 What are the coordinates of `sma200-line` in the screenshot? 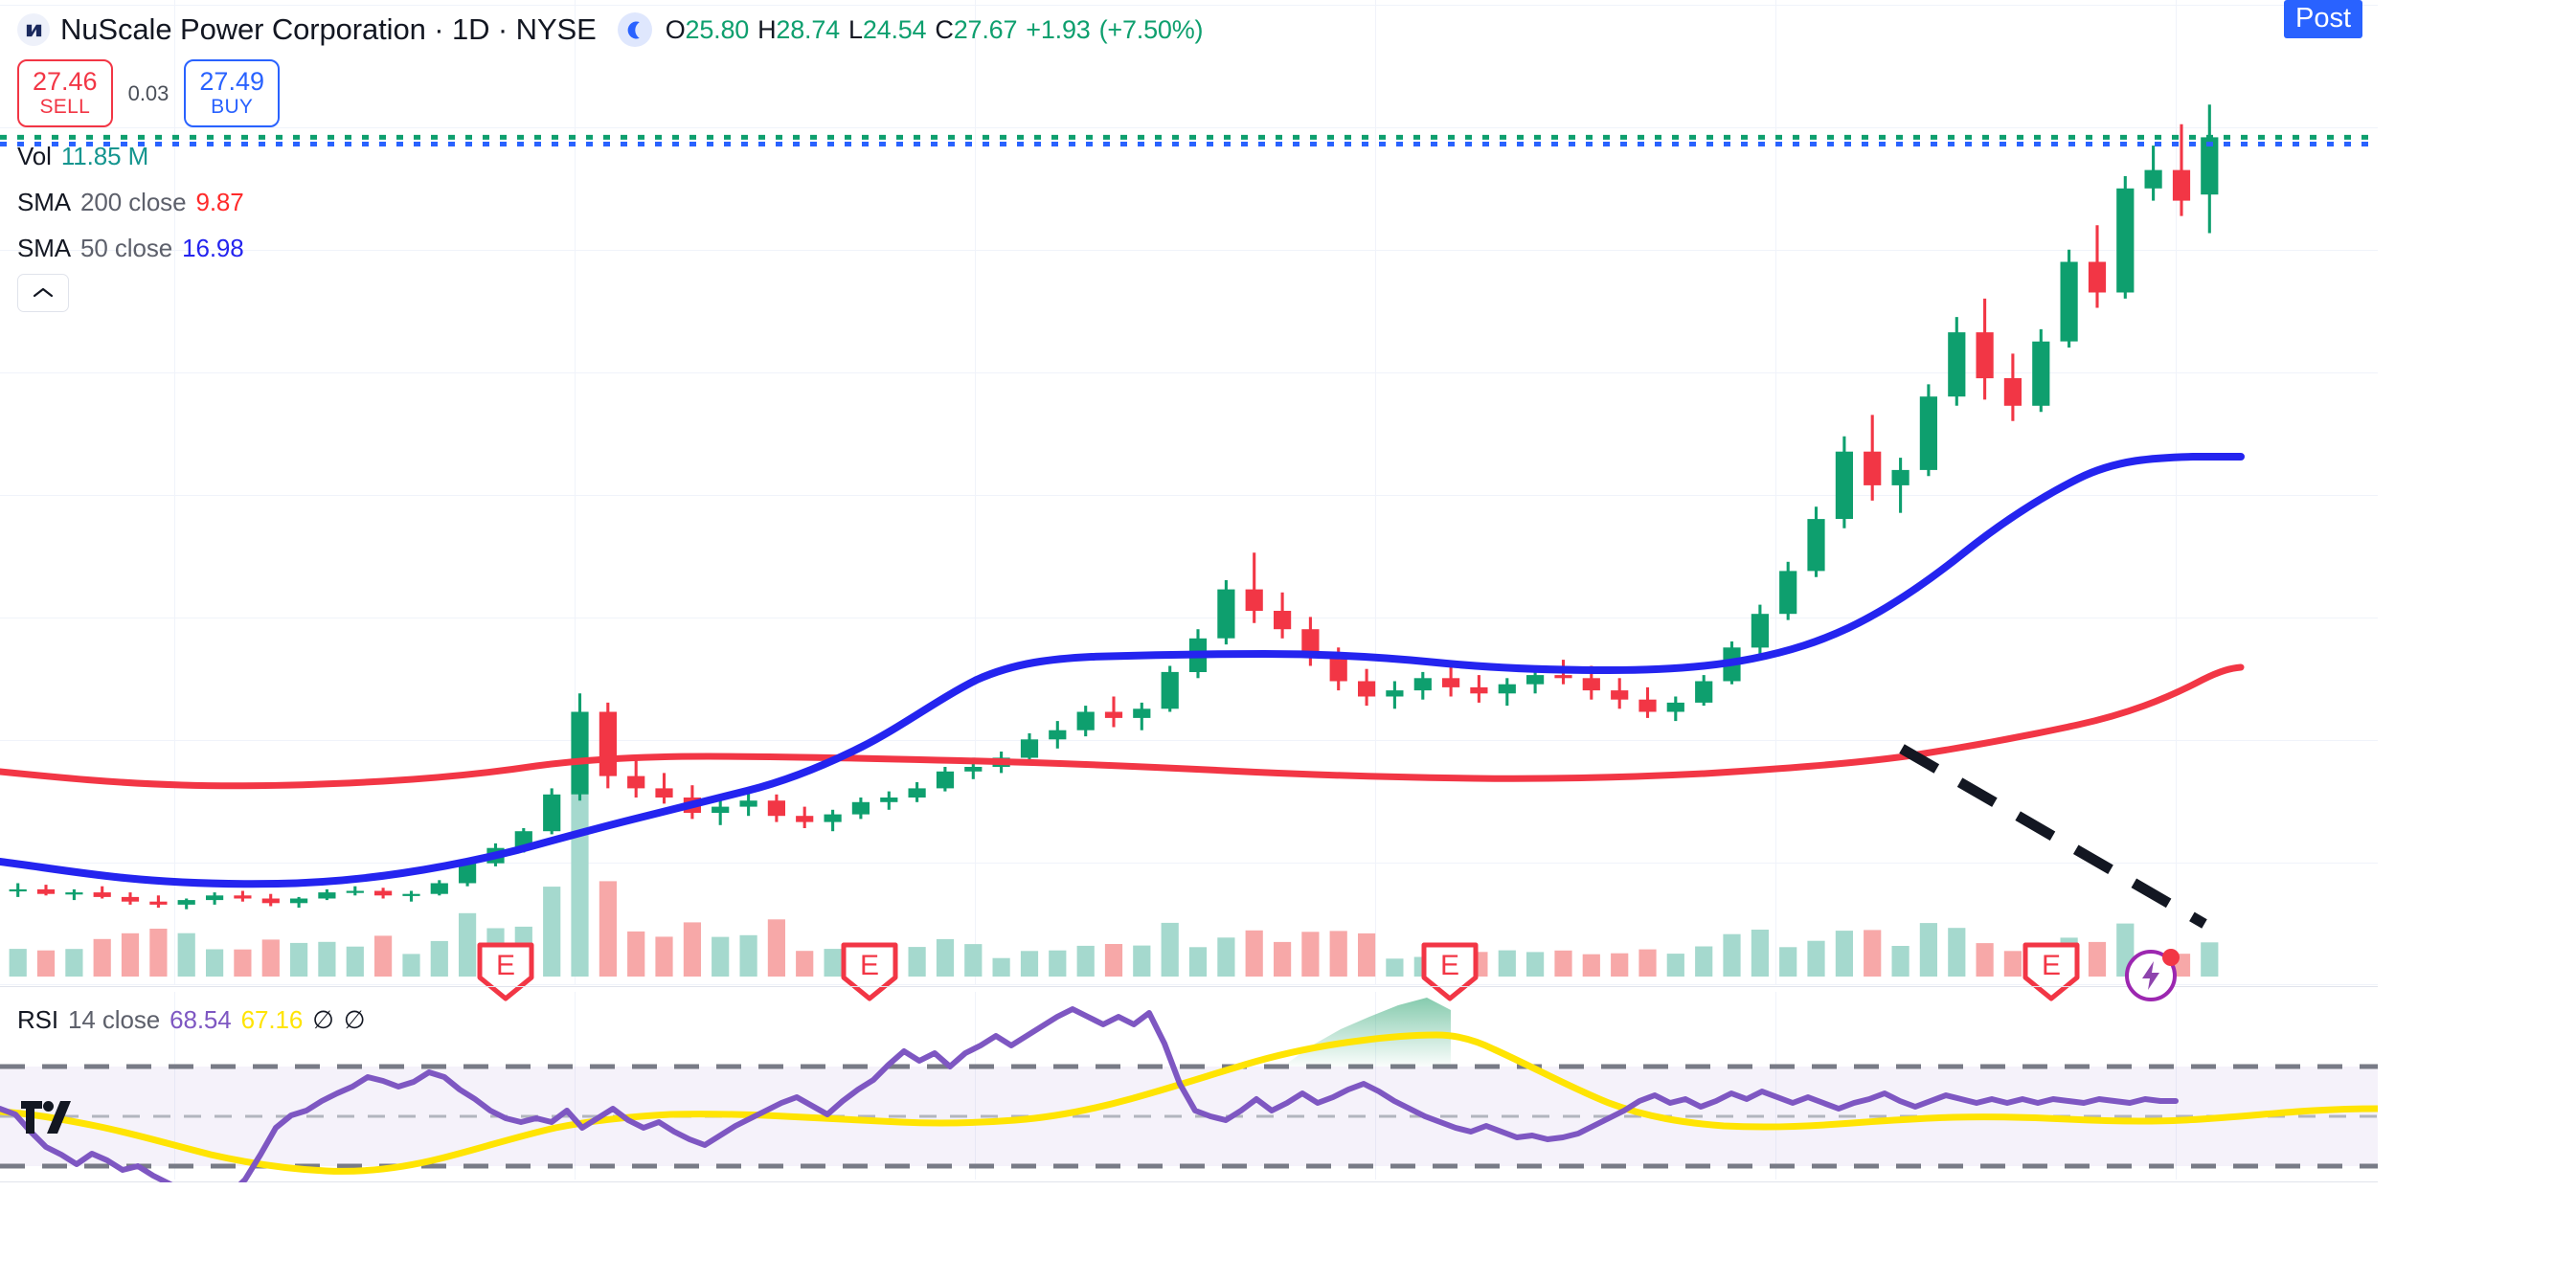 It's located at (1122, 726).